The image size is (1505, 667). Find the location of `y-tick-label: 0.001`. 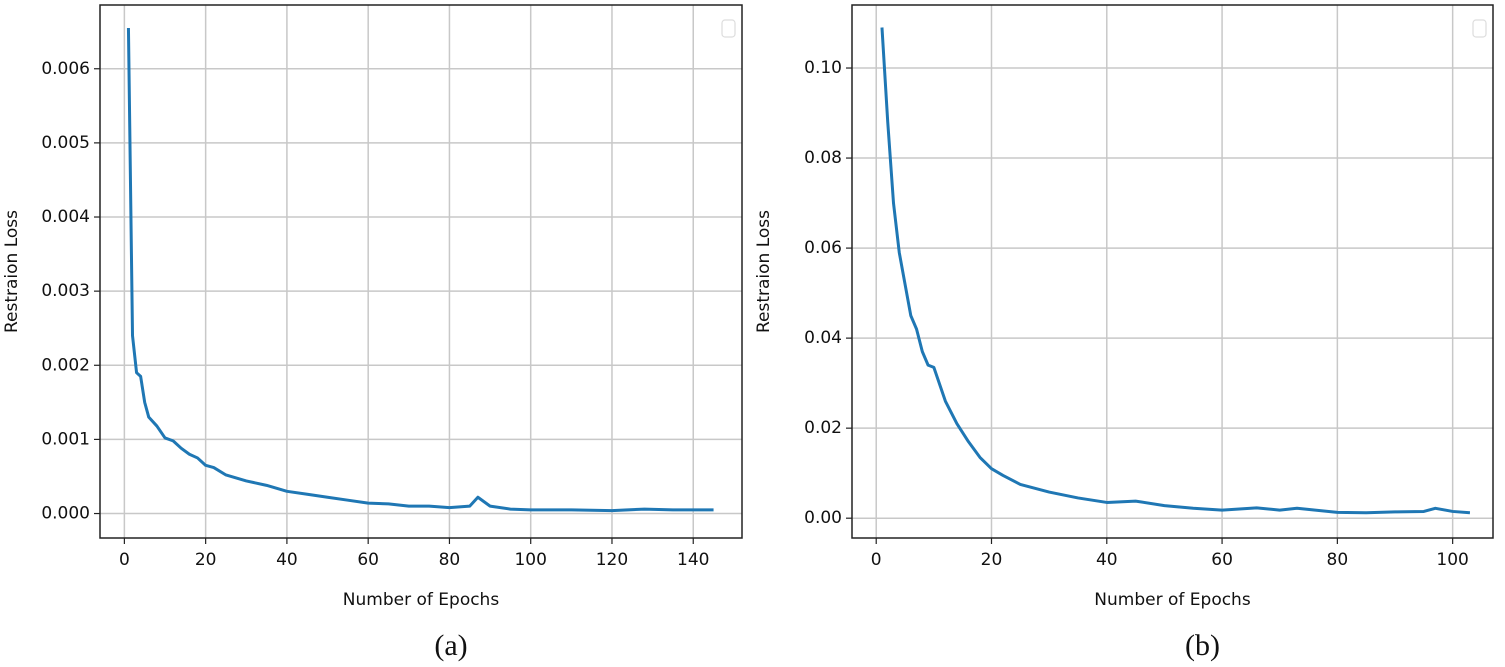

y-tick-label: 0.001 is located at coordinates (65, 439).